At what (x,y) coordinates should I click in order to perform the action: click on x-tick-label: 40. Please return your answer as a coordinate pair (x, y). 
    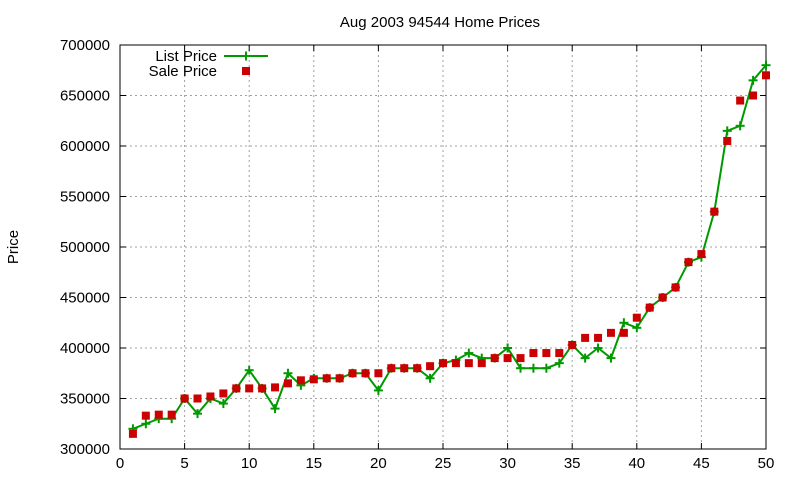
    Looking at the image, I should click on (636, 463).